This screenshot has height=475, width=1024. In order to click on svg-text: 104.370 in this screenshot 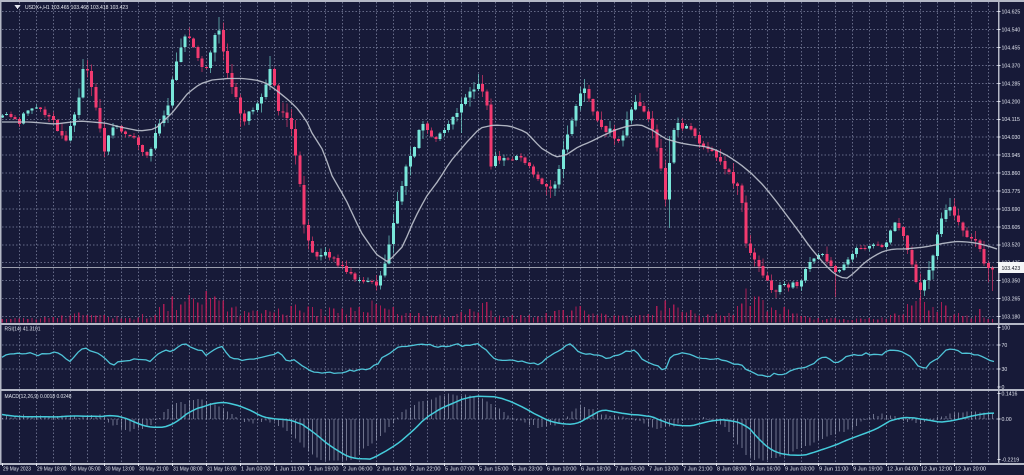, I will do `click(1011, 66)`.